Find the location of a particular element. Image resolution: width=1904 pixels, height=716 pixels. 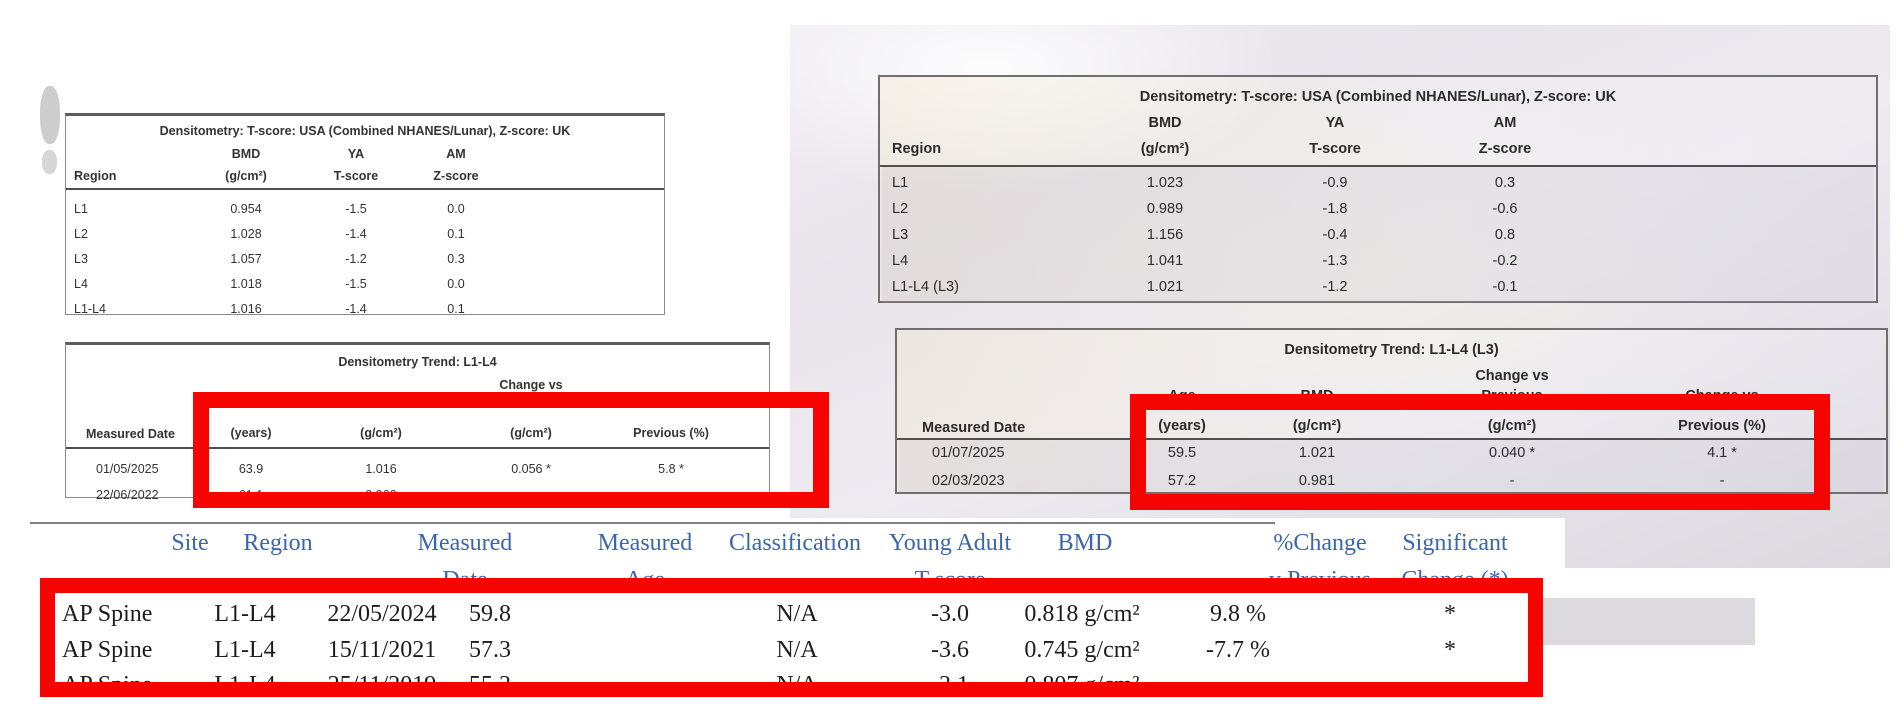

cell-tscore: -3.6 is located at coordinates (950, 650).